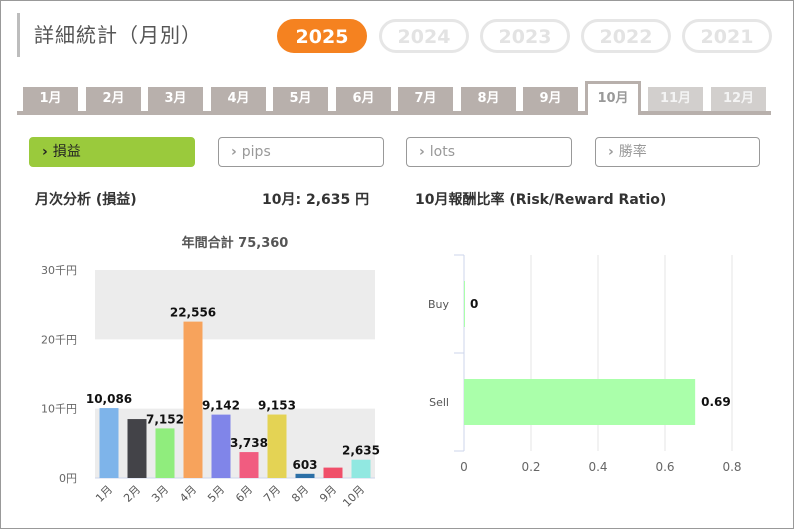 The width and height of the screenshot is (794, 530). What do you see at coordinates (464, 467) in the screenshot?
I see `x-tick-label: 0` at bounding box center [464, 467].